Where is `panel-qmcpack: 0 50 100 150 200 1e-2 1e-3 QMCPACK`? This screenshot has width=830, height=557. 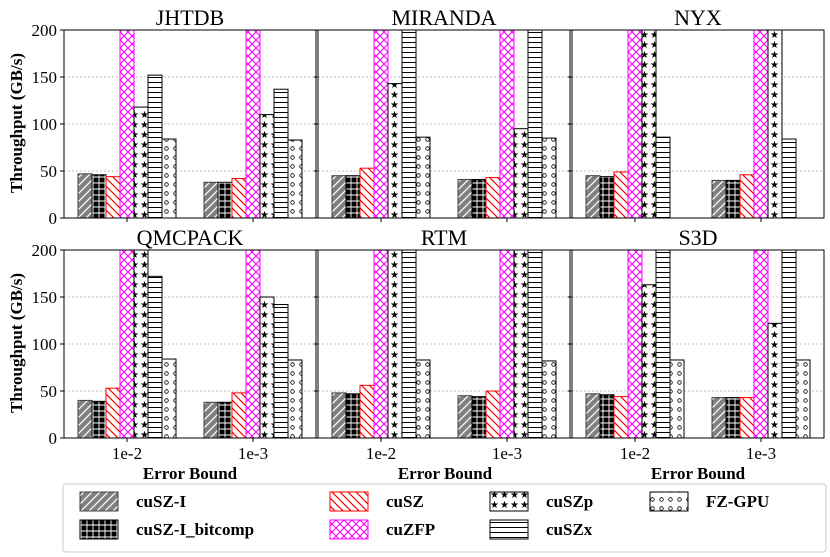
panel-qmcpack: 0 50 100 150 200 1e-2 1e-3 QMCPACK is located at coordinates (174, 344).